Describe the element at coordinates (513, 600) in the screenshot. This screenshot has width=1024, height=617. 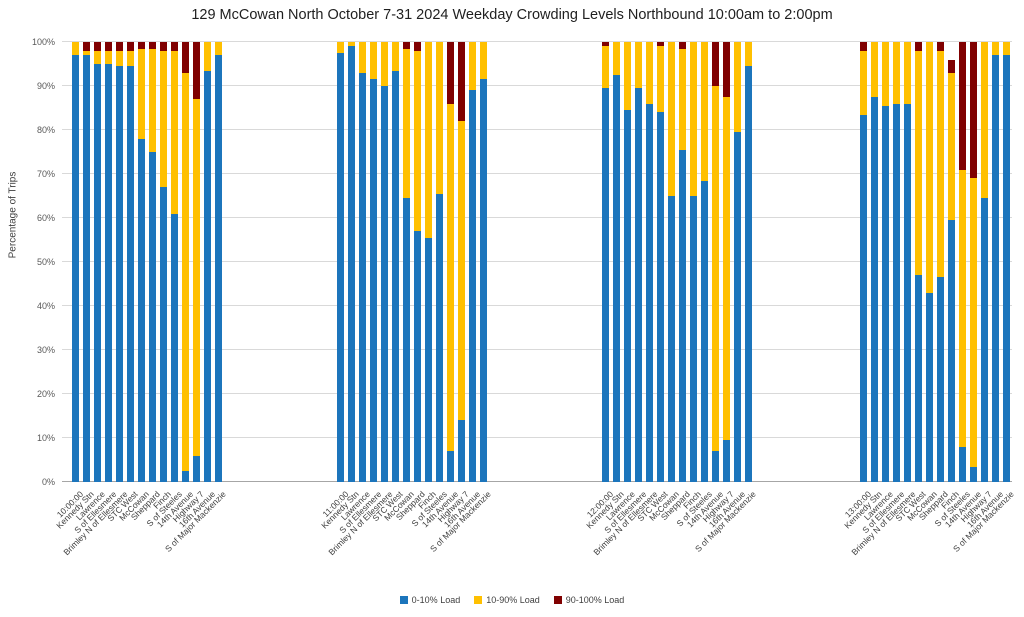
I see `legend-label-10-90: 10-90% Load` at that location.